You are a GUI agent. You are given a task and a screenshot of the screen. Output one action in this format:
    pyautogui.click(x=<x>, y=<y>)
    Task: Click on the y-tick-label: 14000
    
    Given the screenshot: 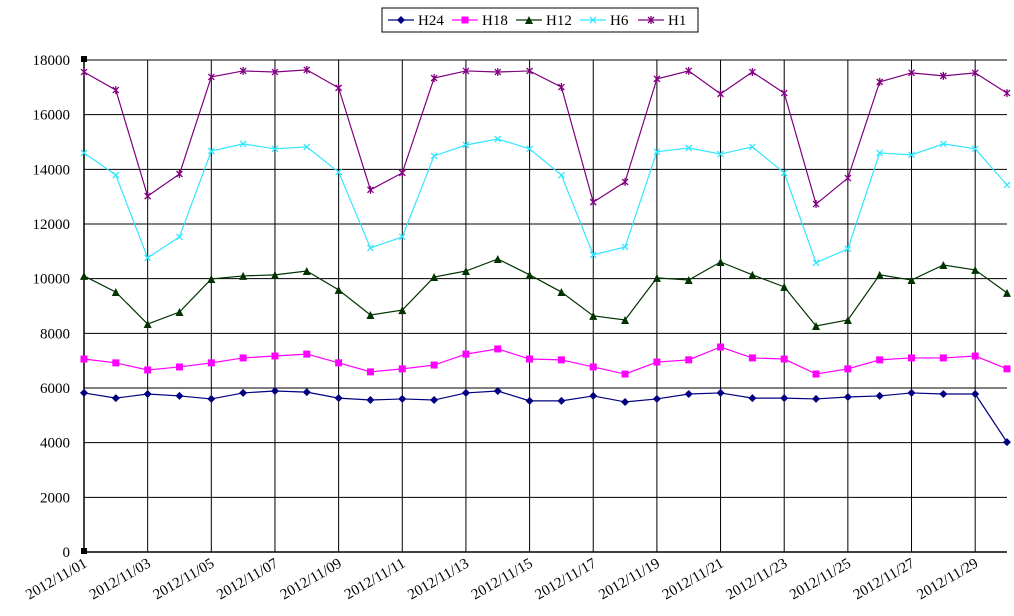 What is the action you would take?
    pyautogui.click(x=52, y=170)
    